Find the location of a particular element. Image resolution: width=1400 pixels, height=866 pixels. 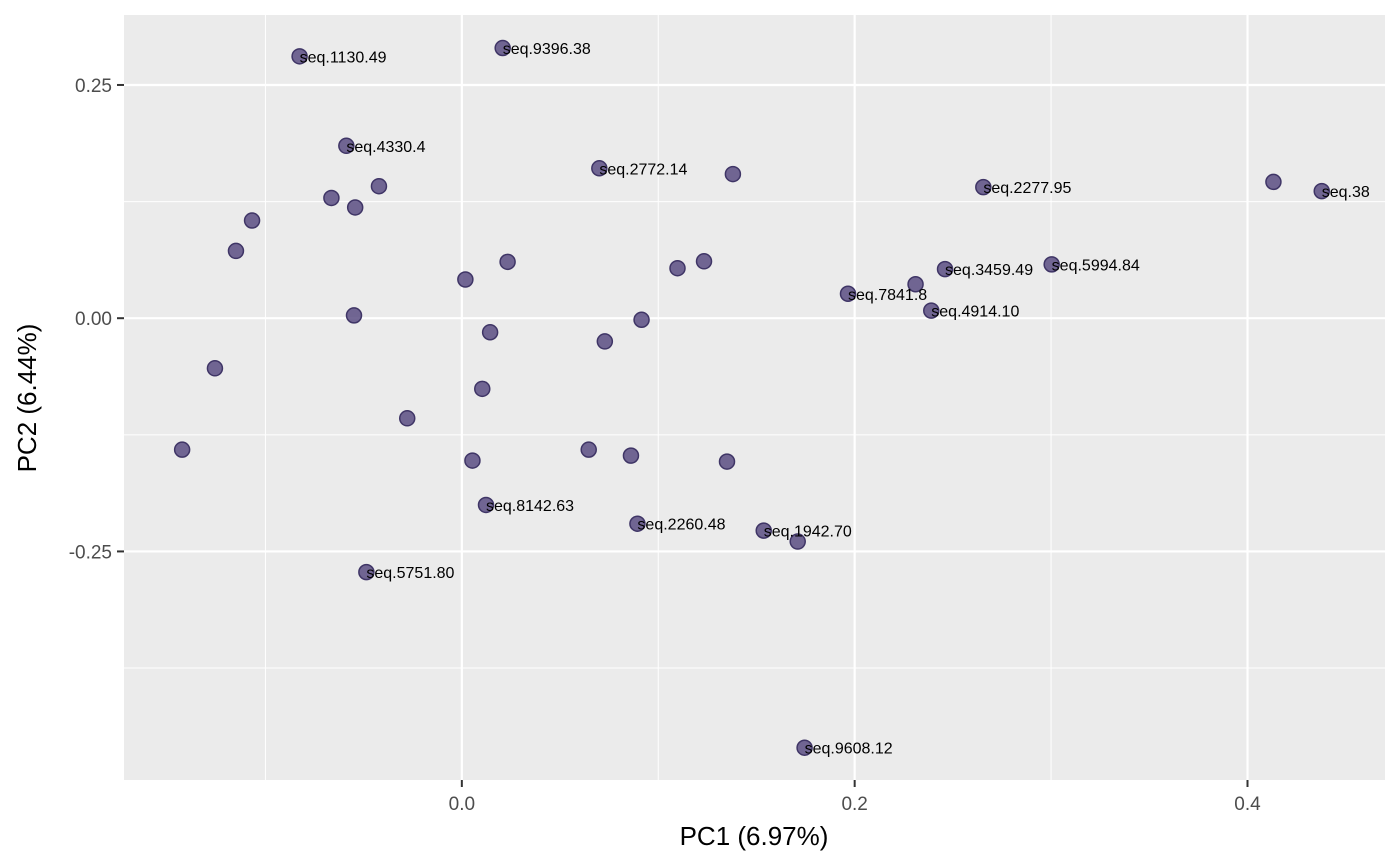

point-label: seq.5751.80 is located at coordinates (410, 573).